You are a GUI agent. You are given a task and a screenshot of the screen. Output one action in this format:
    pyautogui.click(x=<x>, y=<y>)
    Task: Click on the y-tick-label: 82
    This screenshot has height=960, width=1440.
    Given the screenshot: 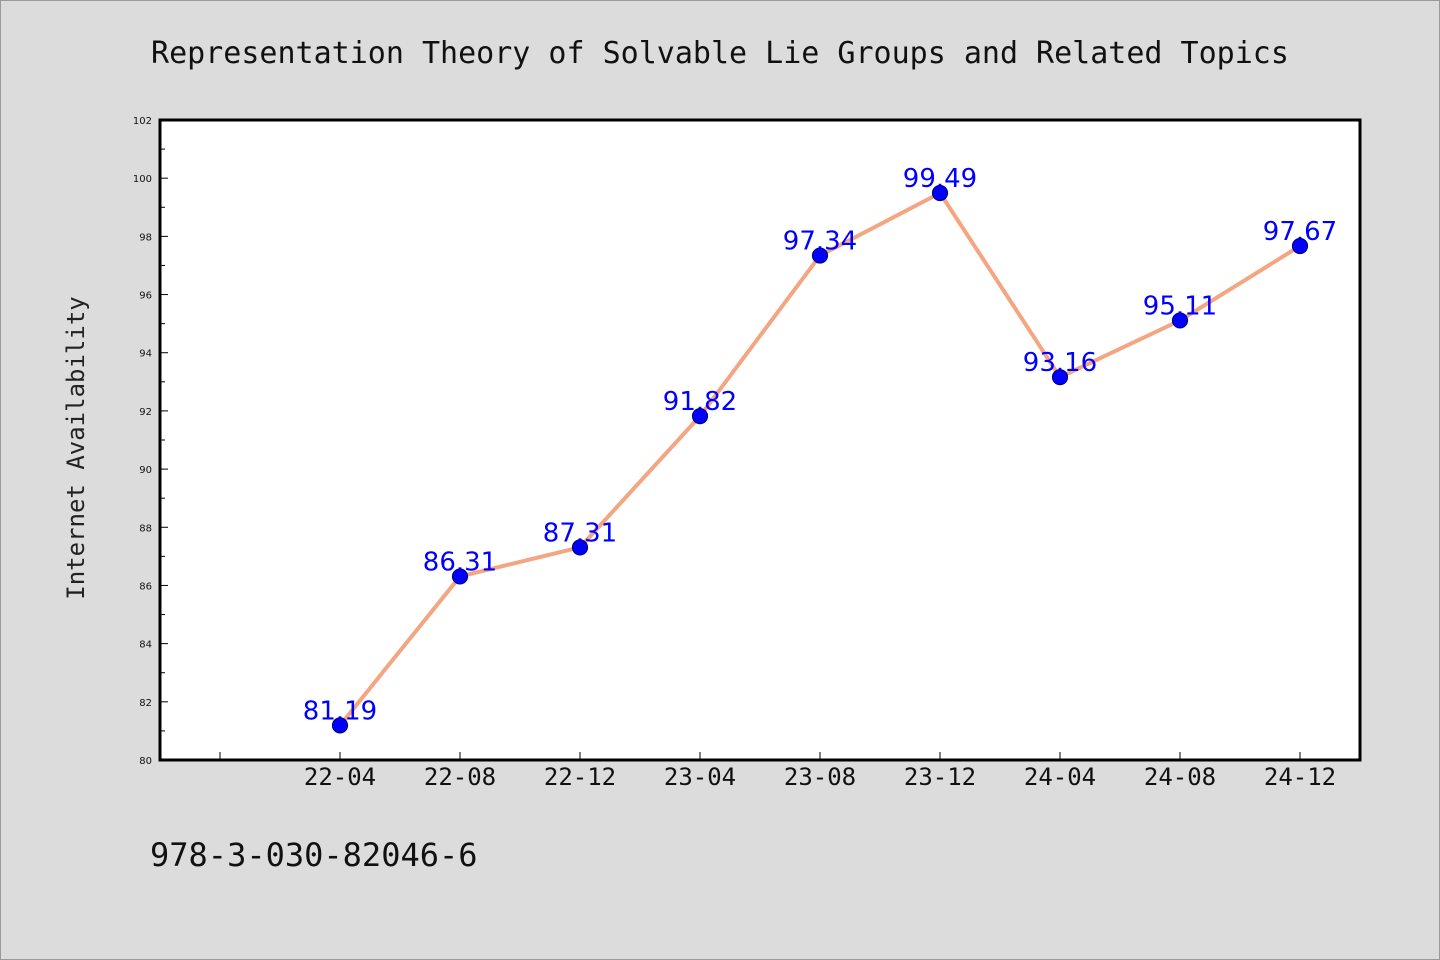 What is the action you would take?
    pyautogui.click(x=145, y=703)
    